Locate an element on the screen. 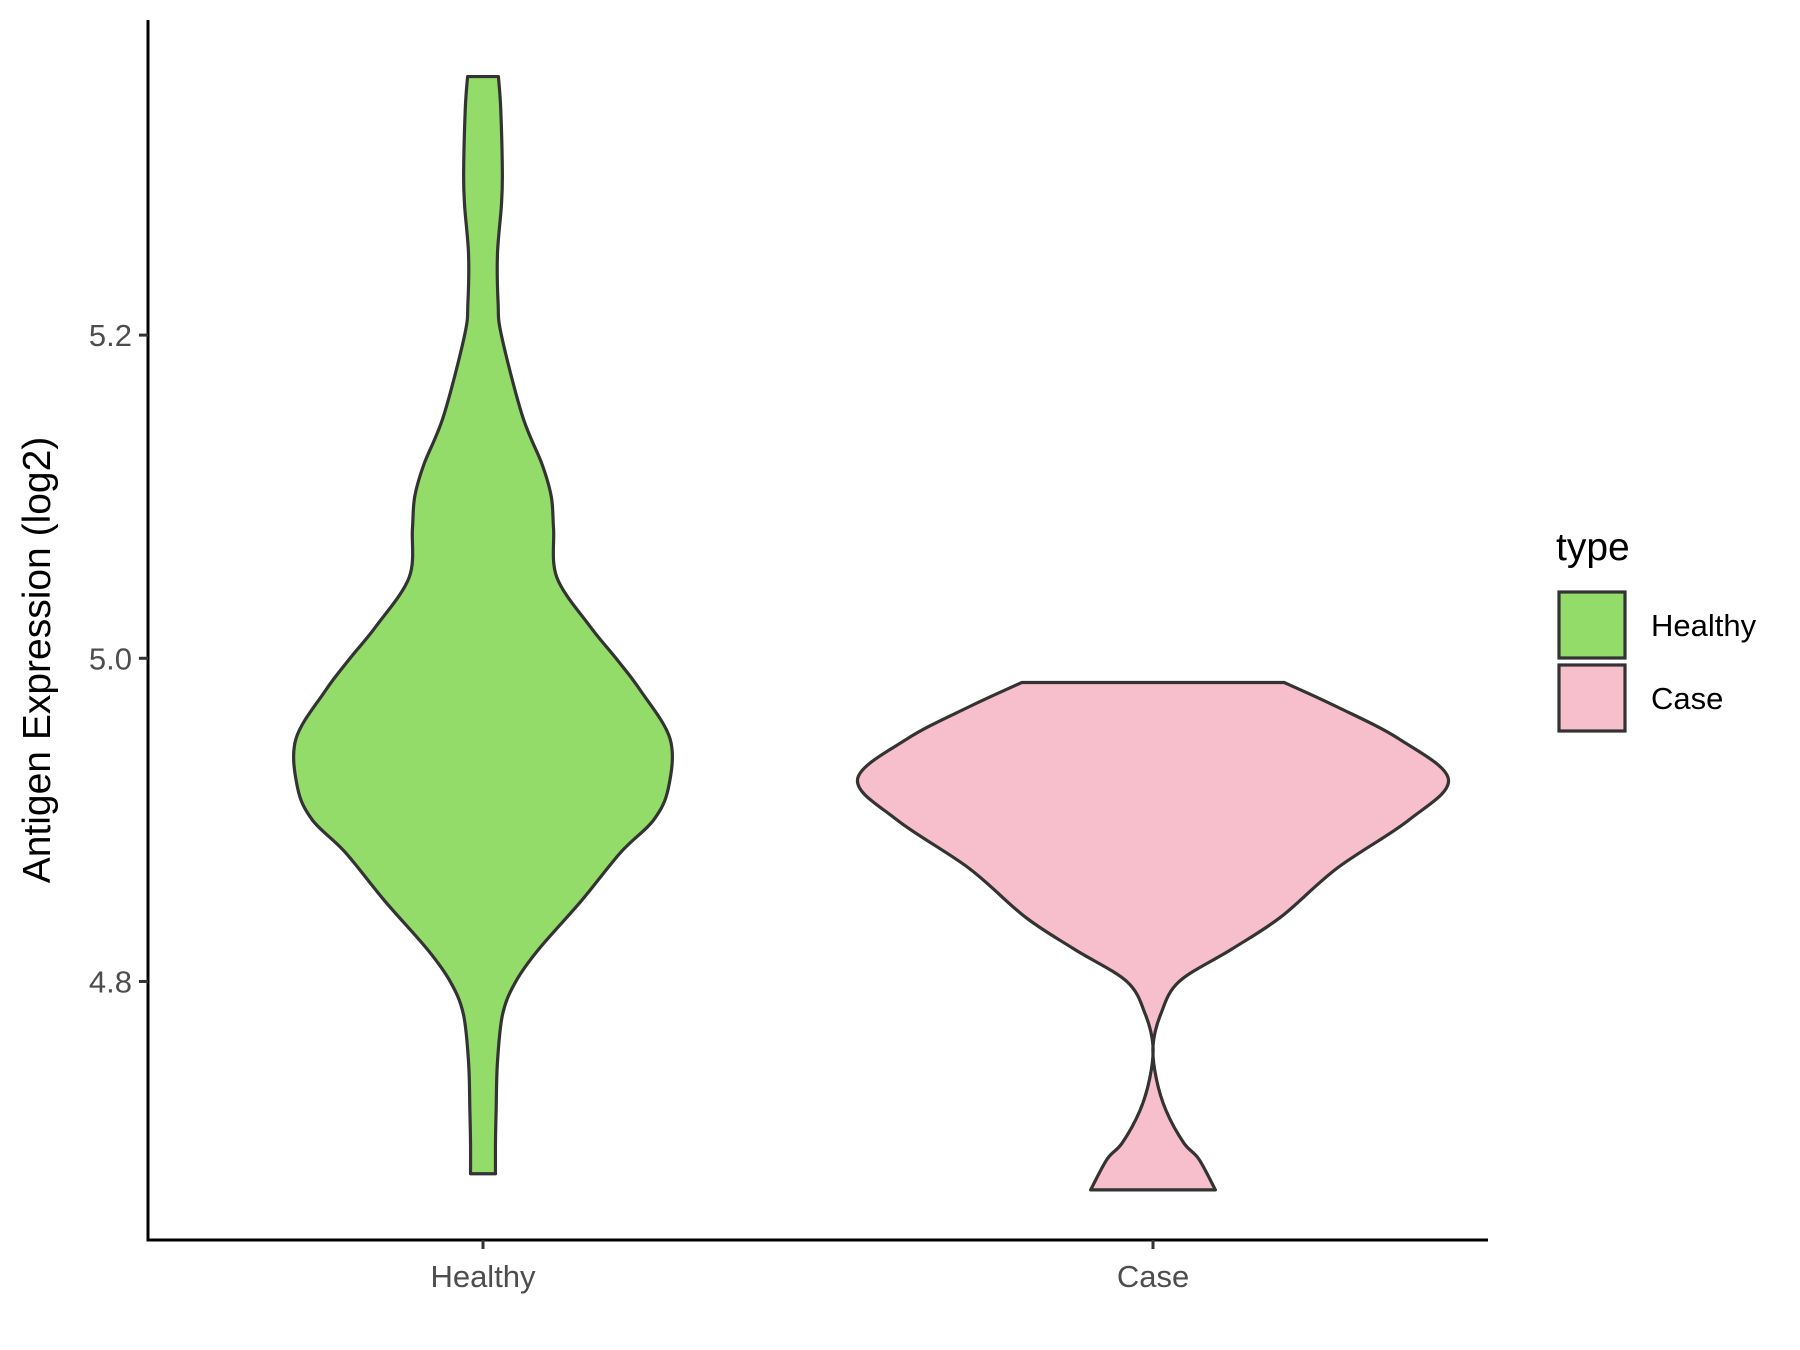  legend-title: type is located at coordinates (1593, 547).